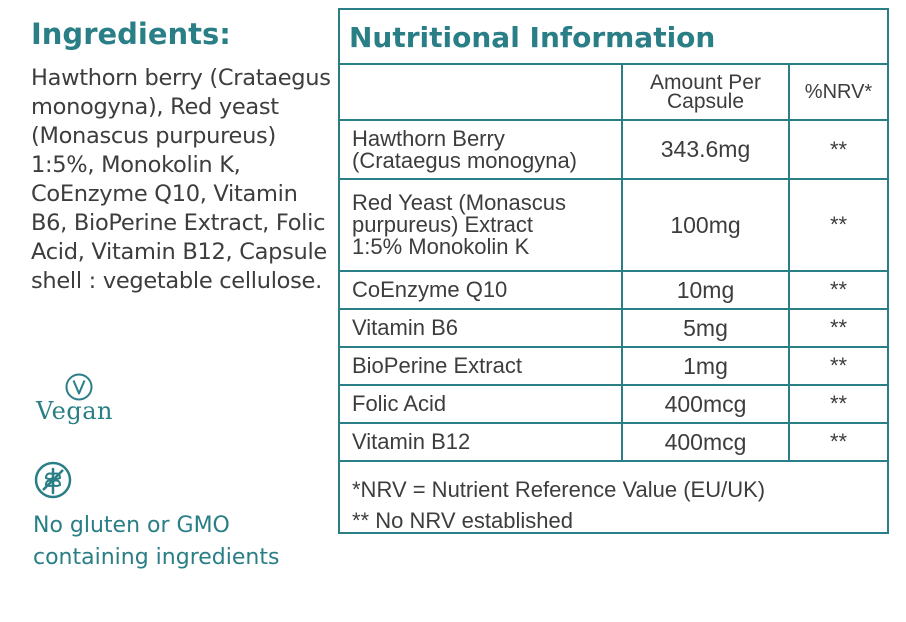 The width and height of the screenshot is (906, 622). What do you see at coordinates (53, 482) in the screenshot?
I see `wheat-circle-icon` at bounding box center [53, 482].